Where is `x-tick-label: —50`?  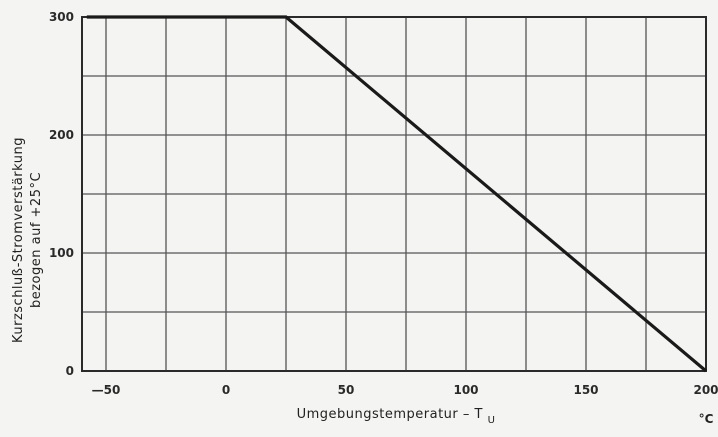
x-tick-label: —50 is located at coordinates (106, 390).